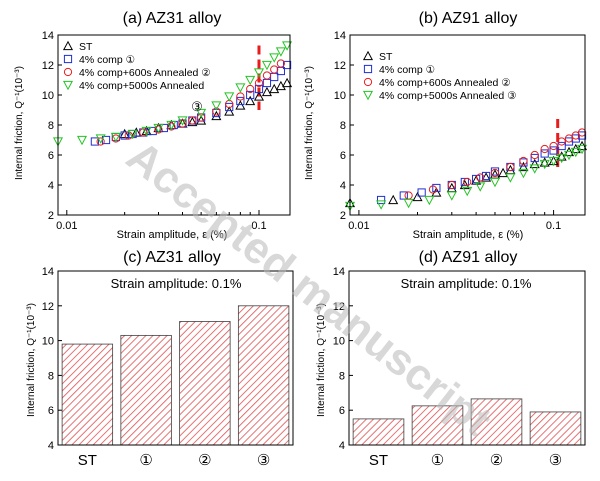 This screenshot has width=600, height=481. Describe the element at coordinates (467, 422) in the screenshot. I see `panel-d-bars` at that location.